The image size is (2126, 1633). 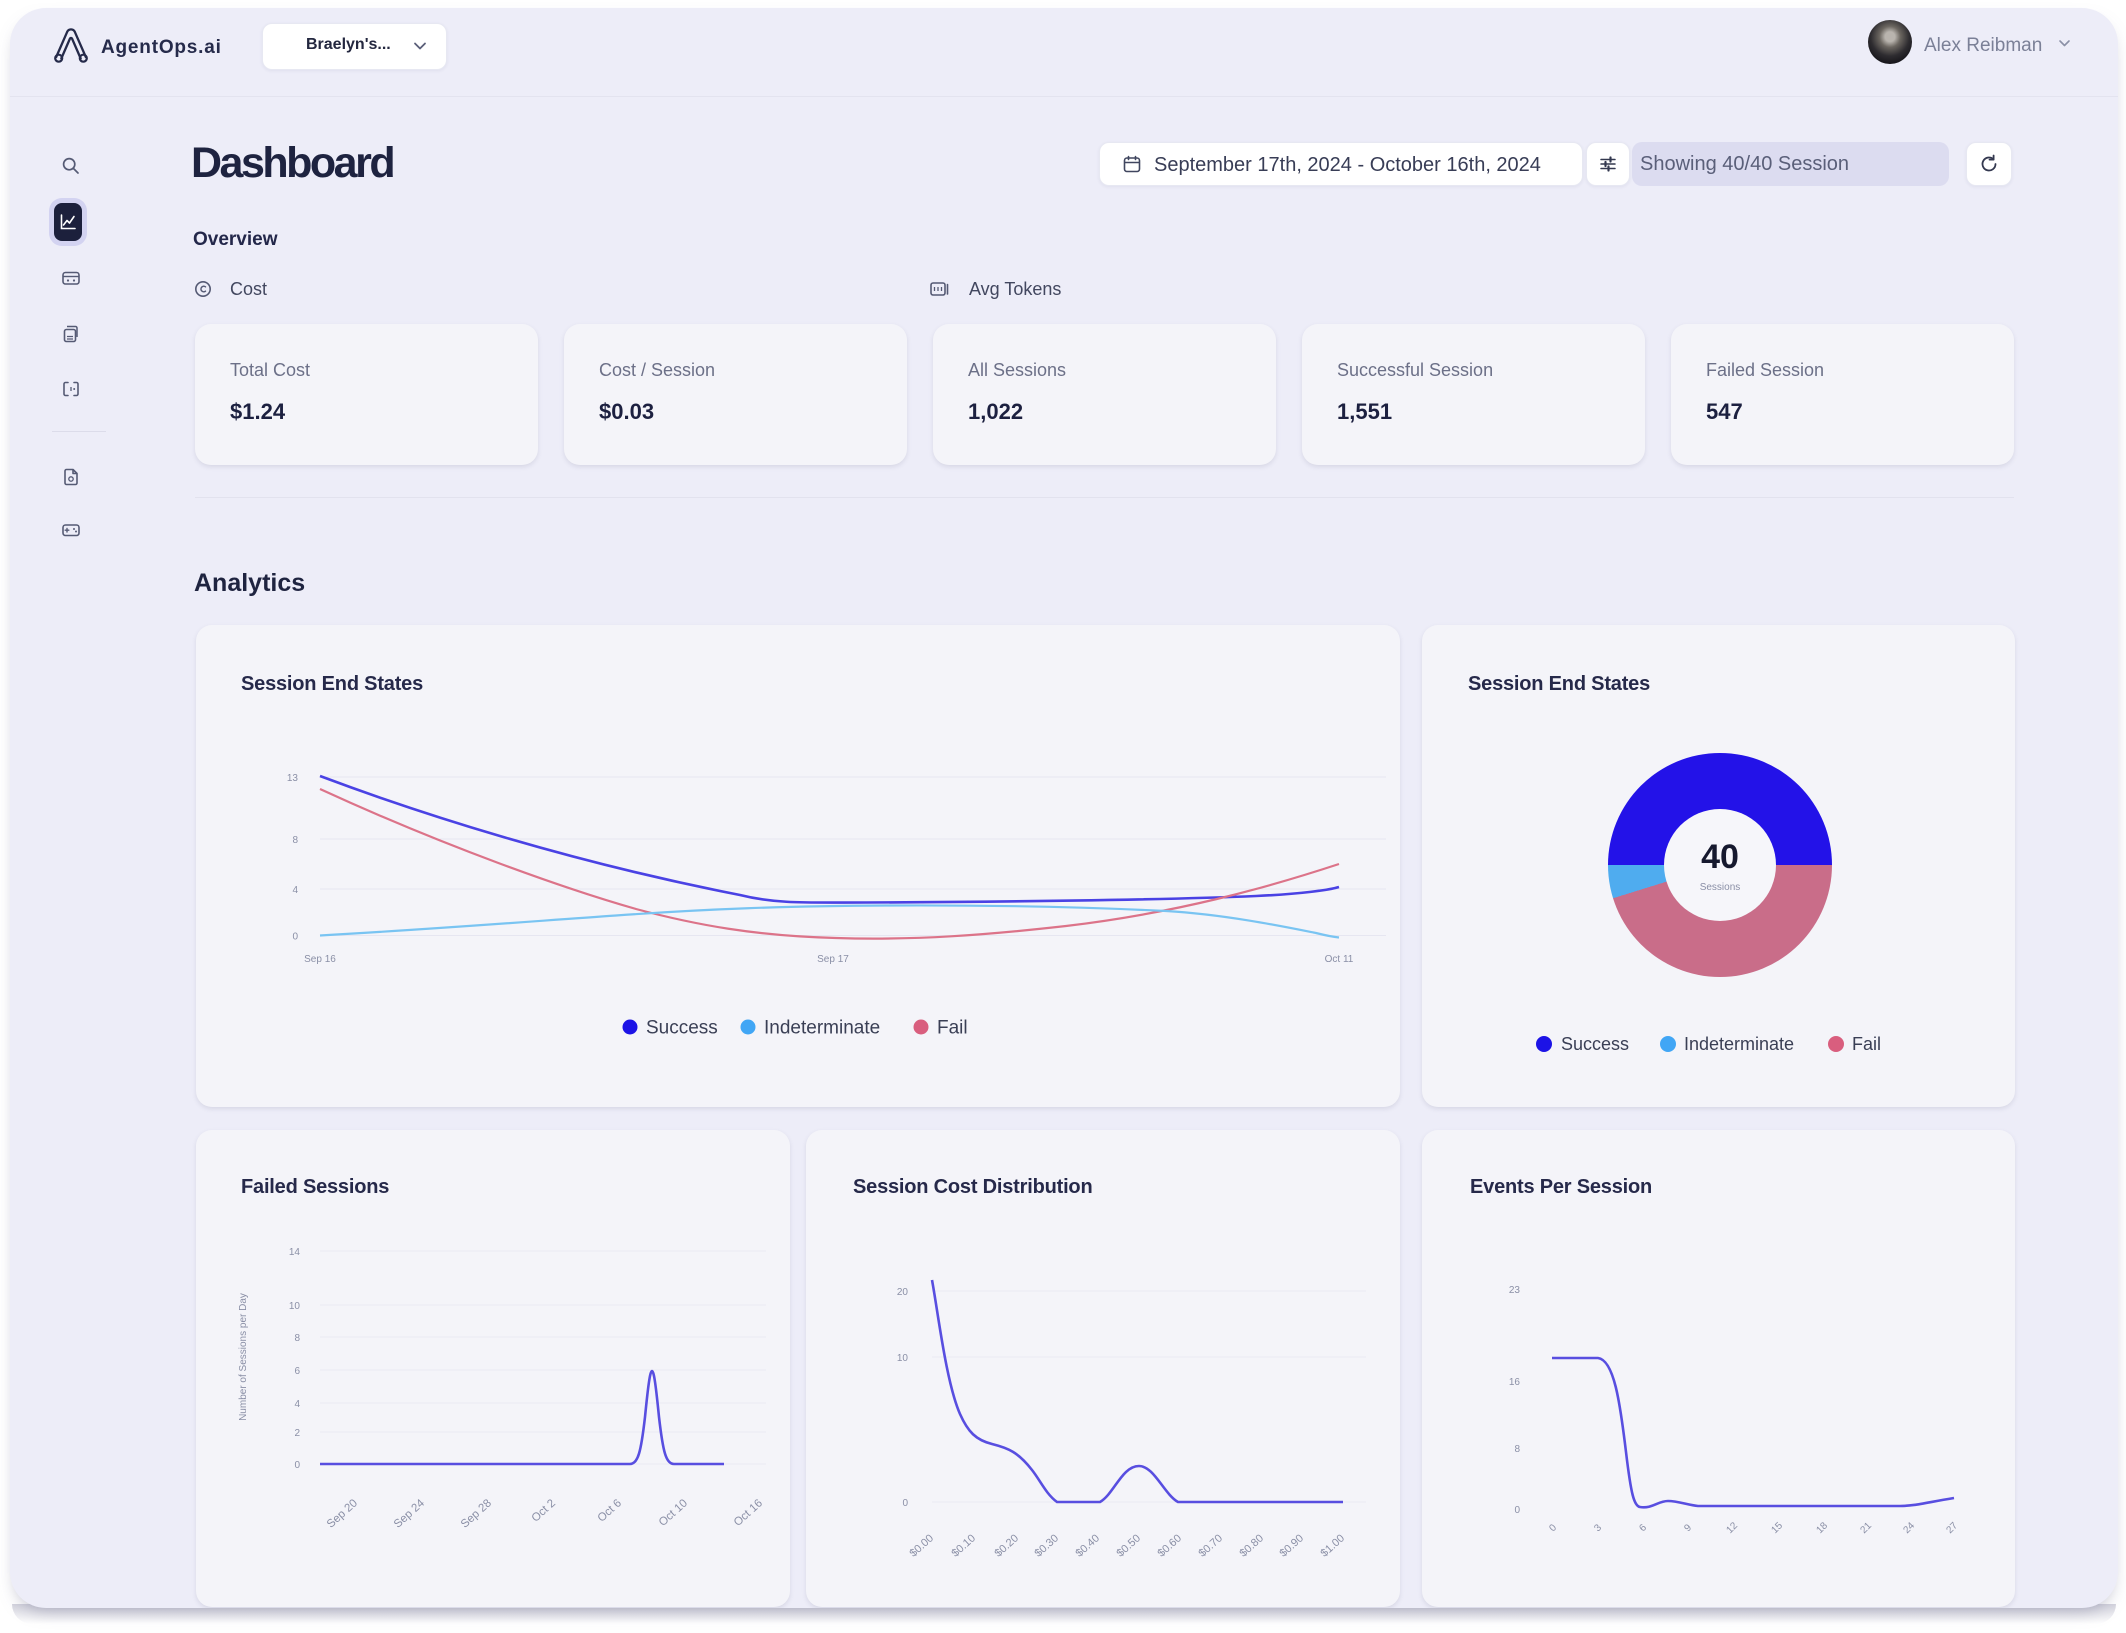 I want to click on svg-text: Sep 20, so click(x=342, y=1513).